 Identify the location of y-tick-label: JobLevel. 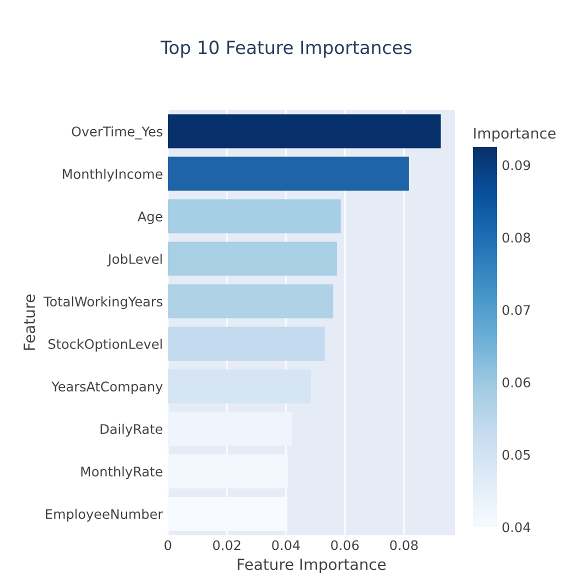
(134, 260).